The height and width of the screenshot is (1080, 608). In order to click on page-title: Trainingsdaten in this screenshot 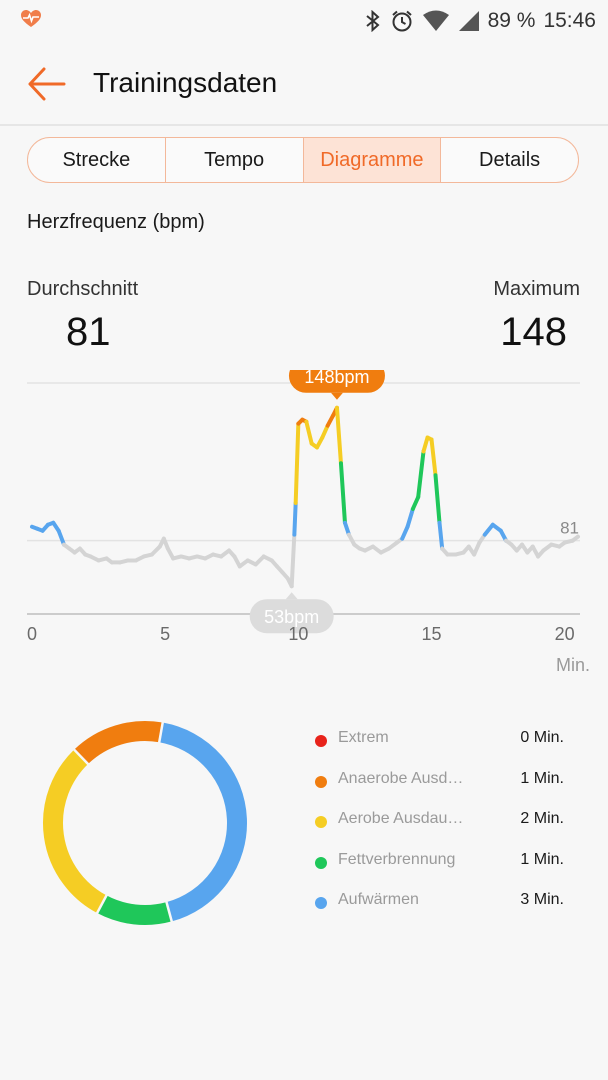, I will do `click(185, 82)`.